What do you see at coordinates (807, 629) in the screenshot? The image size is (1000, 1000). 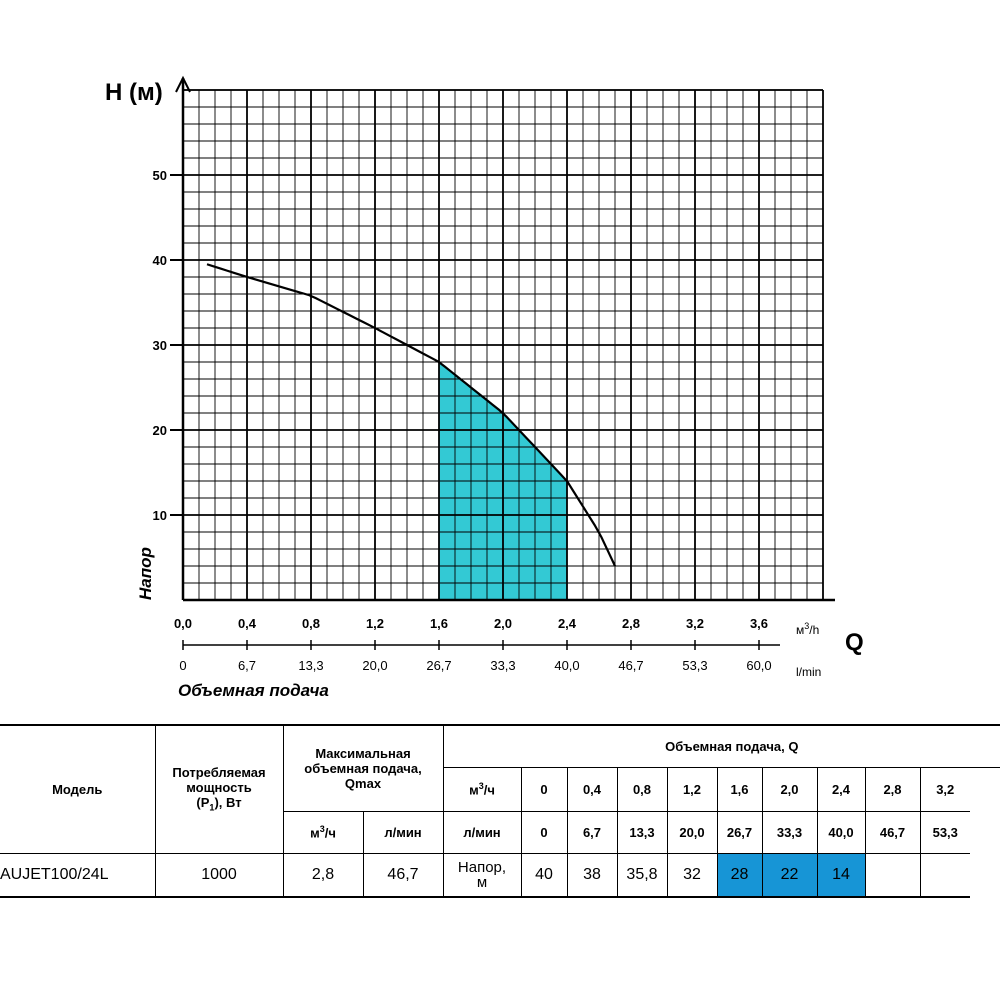 I see `x-unit-primary: м3/h` at bounding box center [807, 629].